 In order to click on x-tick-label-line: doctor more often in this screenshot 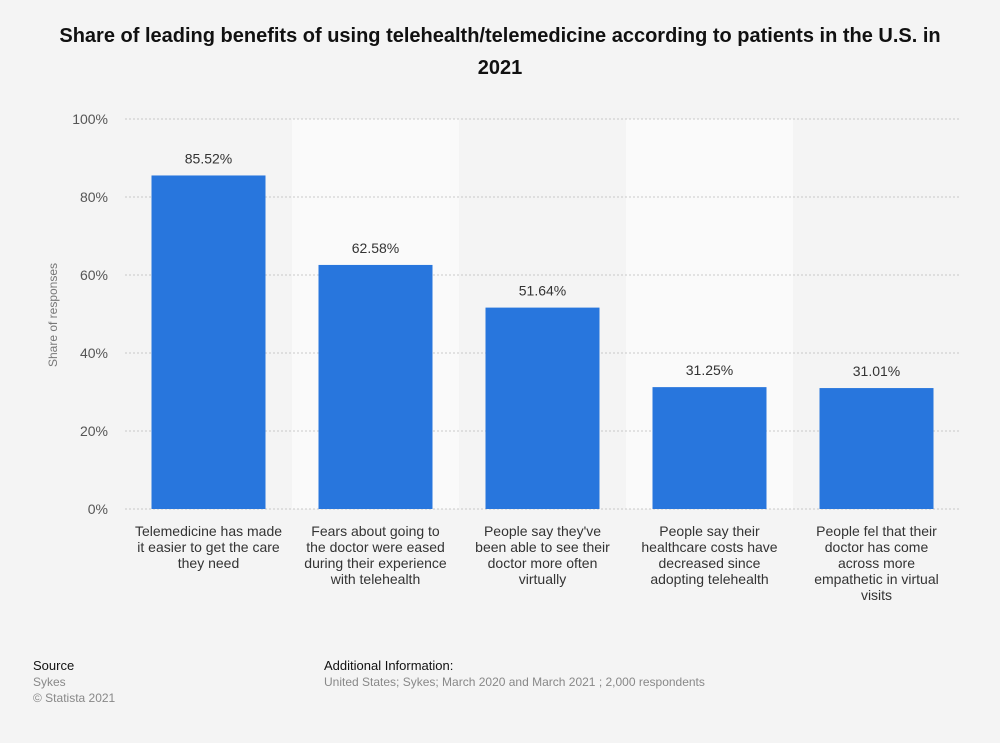, I will do `click(543, 563)`.